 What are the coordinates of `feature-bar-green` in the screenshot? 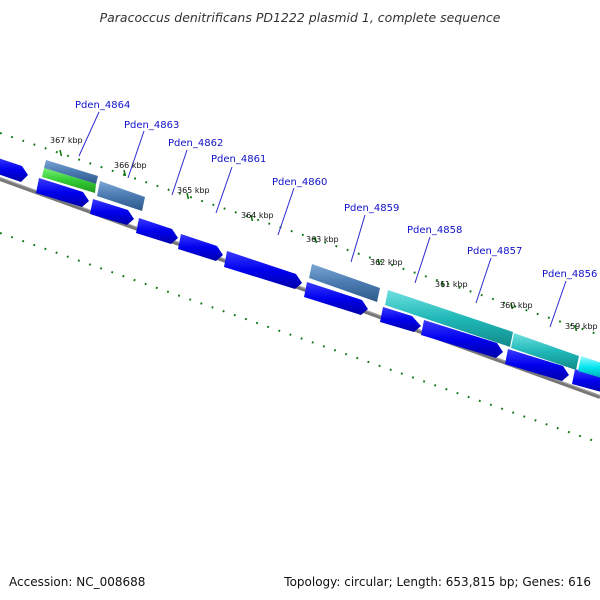 It's located at (69, 180).